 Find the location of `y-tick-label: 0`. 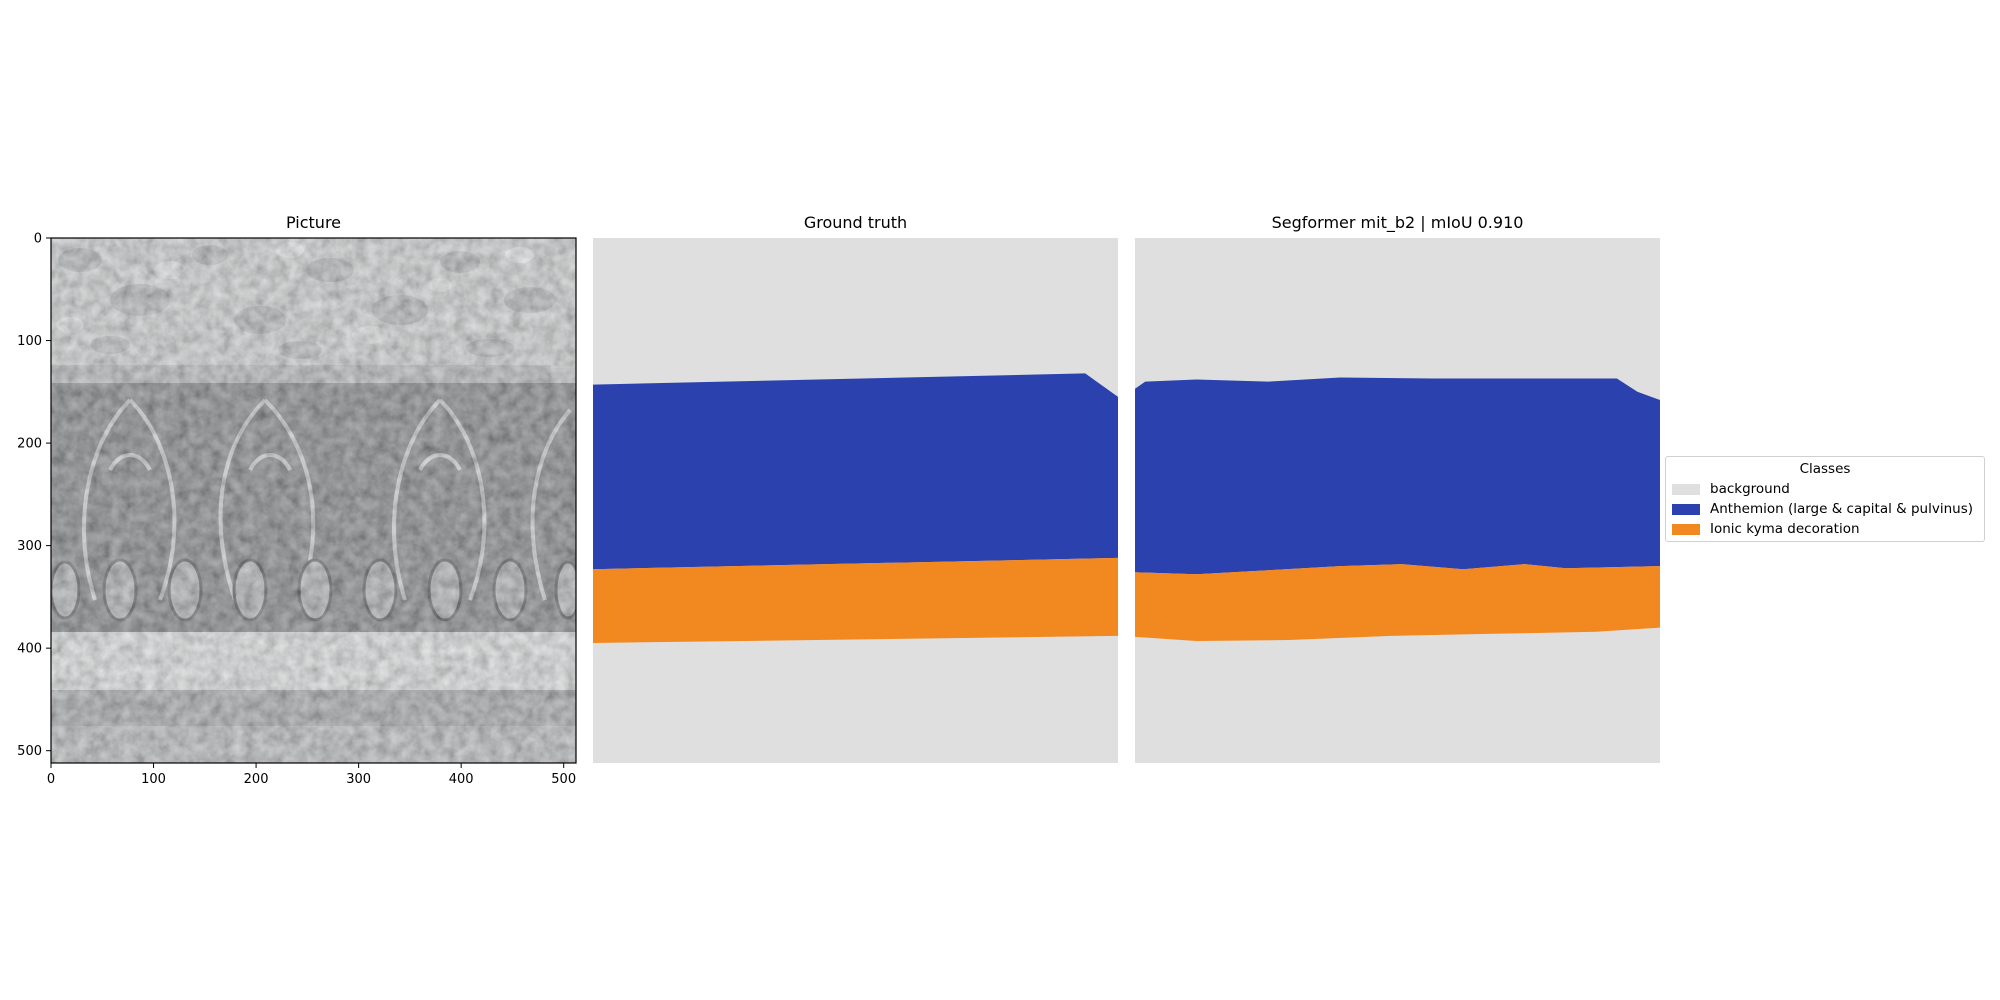

y-tick-label: 0 is located at coordinates (38, 239).